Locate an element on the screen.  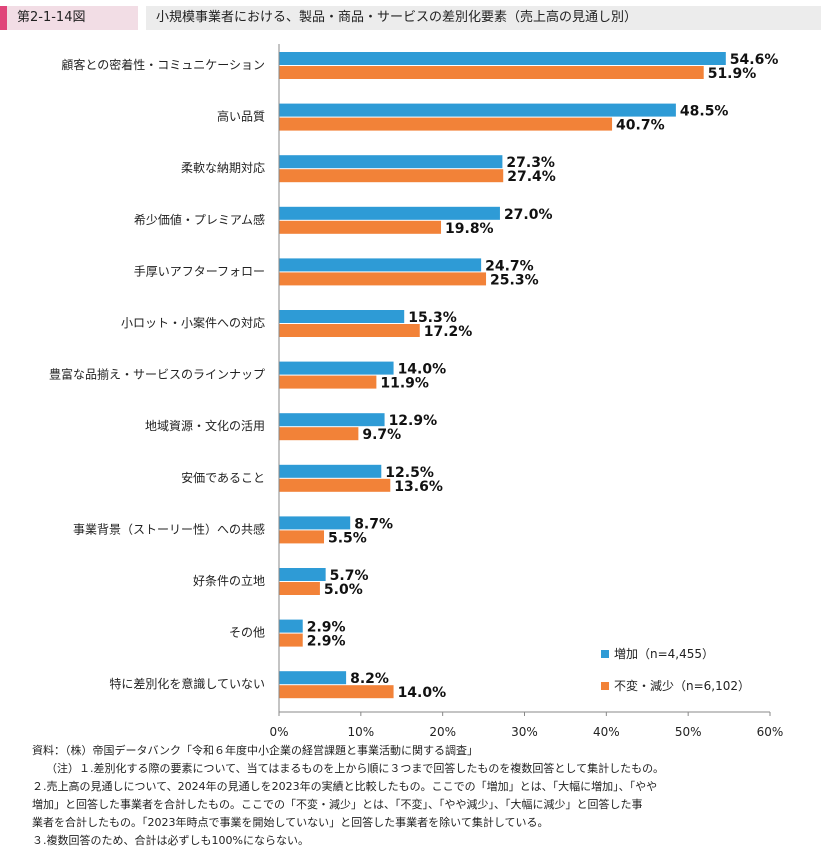
x-tick-label: 40% is located at coordinates (606, 732).